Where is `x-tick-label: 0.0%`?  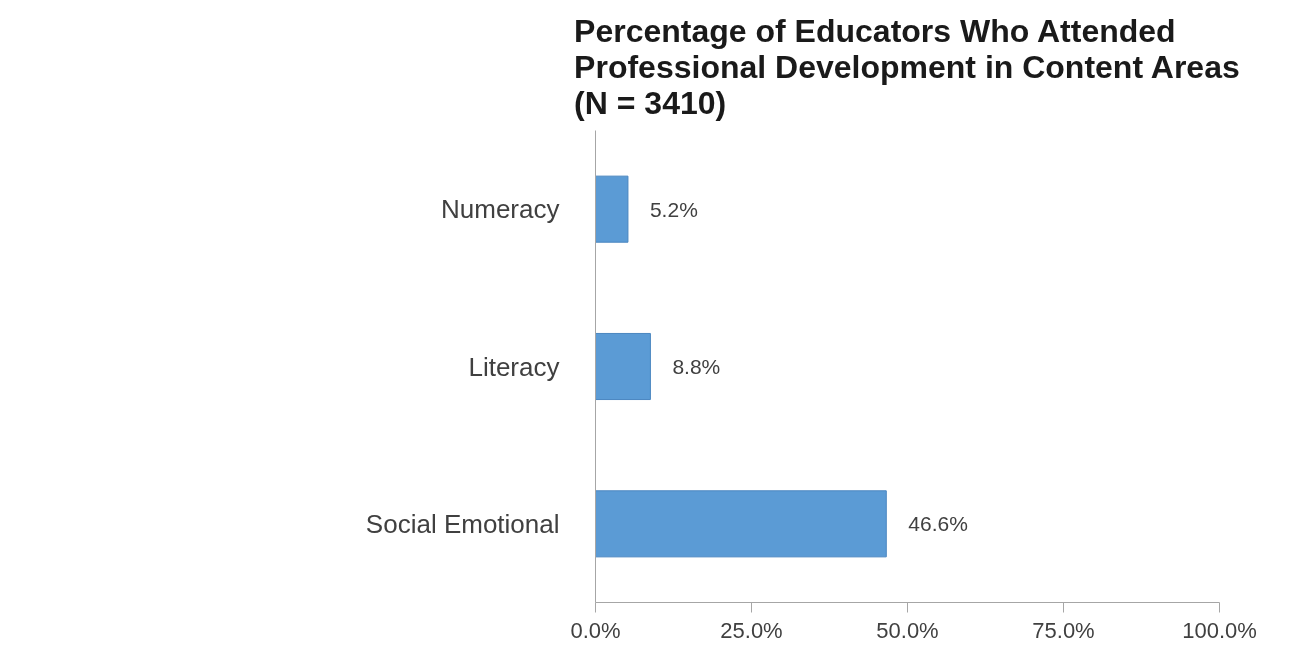
x-tick-label: 0.0% is located at coordinates (595, 630).